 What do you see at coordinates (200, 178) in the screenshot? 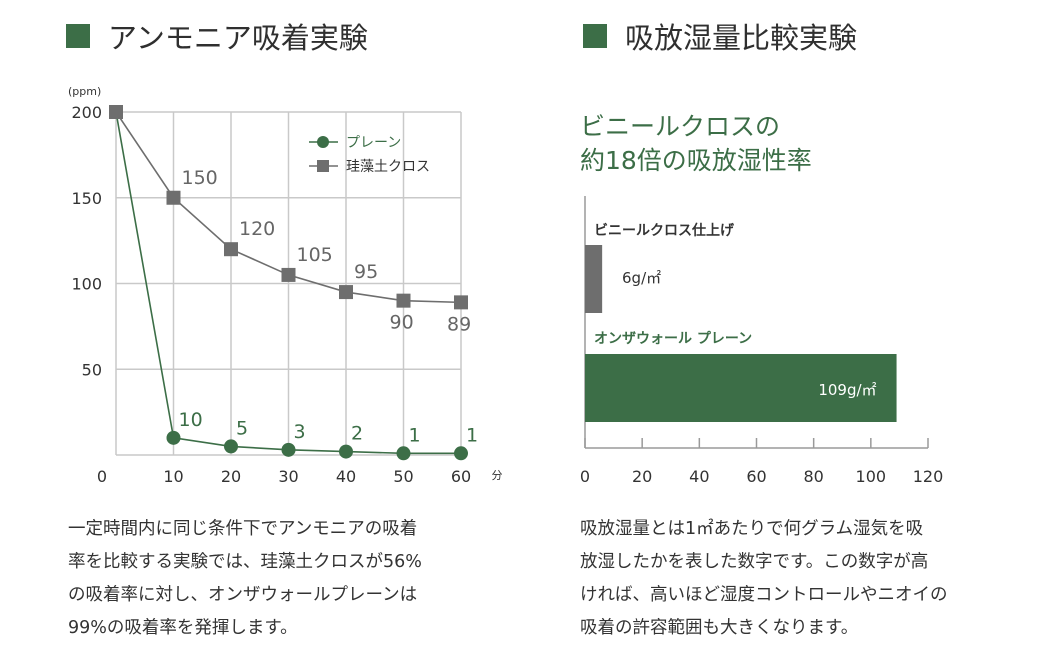
I see `data-label: 150` at bounding box center [200, 178].